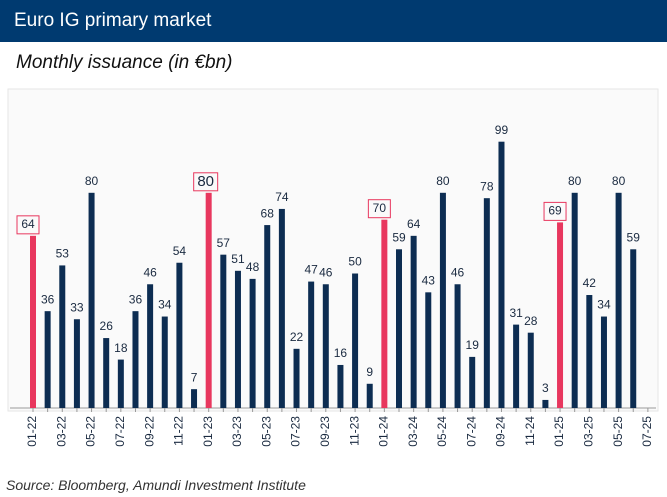  What do you see at coordinates (325, 431) in the screenshot?
I see `x-tick-label: 09-23` at bounding box center [325, 431].